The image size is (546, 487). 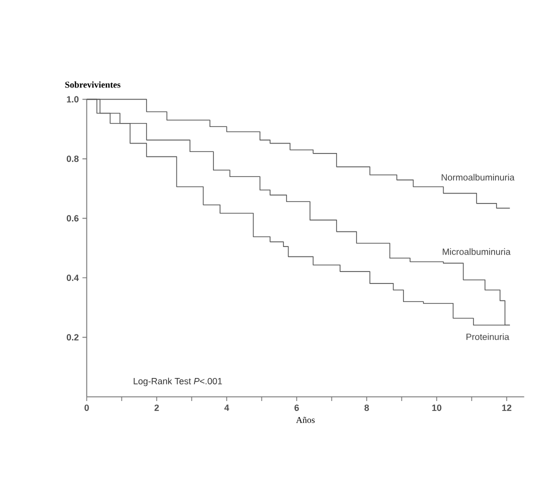 I want to click on x-tick-label: 4, so click(x=227, y=407).